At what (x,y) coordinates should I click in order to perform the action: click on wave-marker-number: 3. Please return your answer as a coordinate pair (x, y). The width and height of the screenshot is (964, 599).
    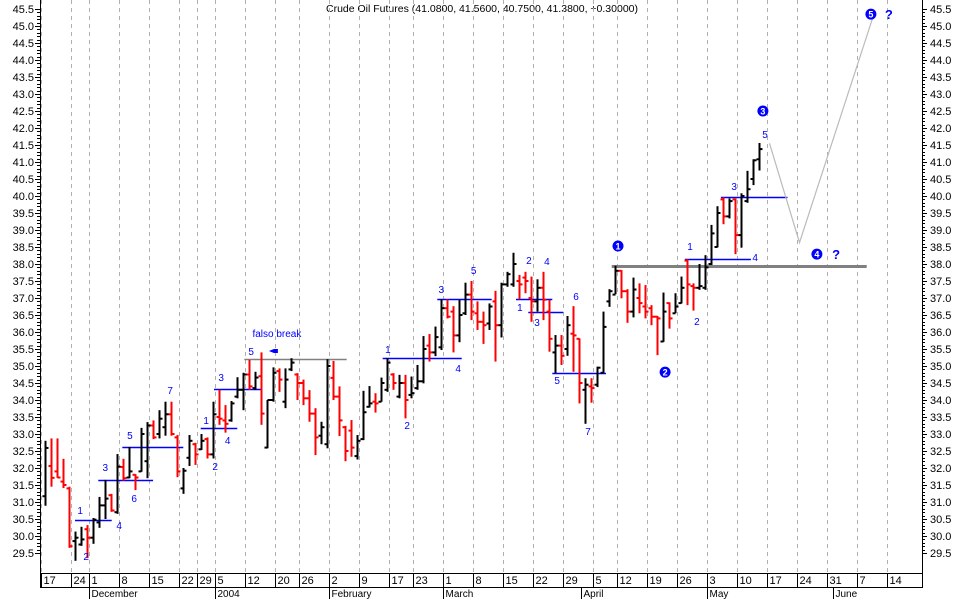
    Looking at the image, I should click on (762, 112).